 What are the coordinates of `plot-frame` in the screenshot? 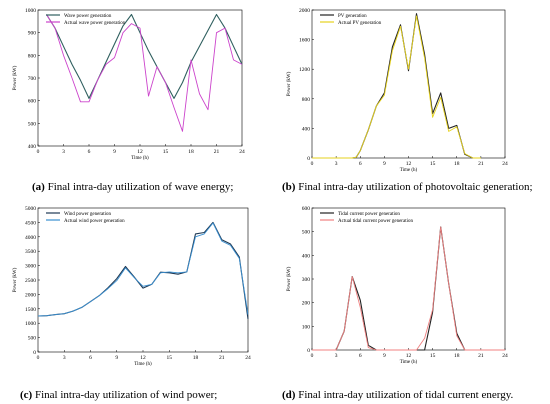 It's located at (408, 279).